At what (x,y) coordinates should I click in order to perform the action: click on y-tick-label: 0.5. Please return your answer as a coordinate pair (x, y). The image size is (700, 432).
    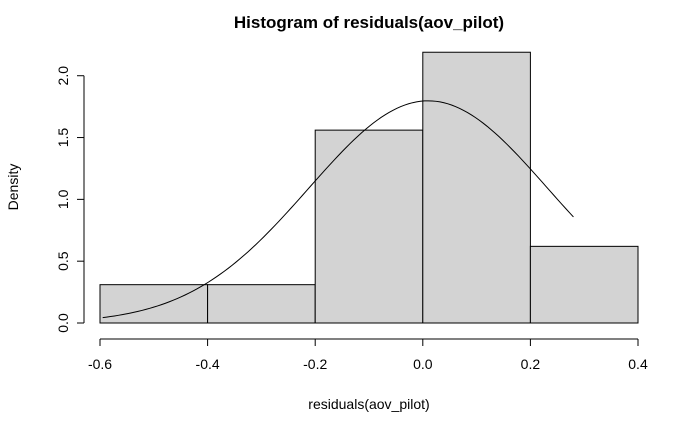
    Looking at the image, I should click on (63, 261).